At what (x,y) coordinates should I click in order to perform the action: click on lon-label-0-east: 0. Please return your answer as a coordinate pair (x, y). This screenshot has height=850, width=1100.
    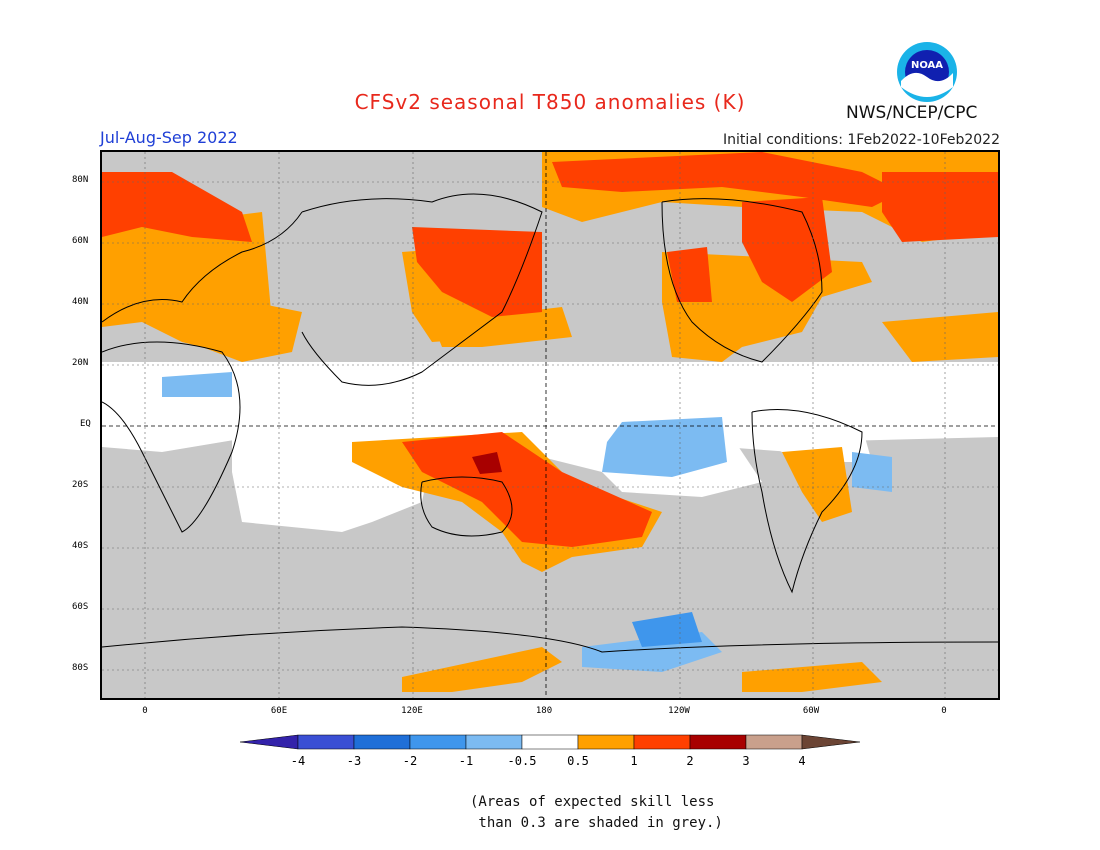
    Looking at the image, I should click on (944, 711).